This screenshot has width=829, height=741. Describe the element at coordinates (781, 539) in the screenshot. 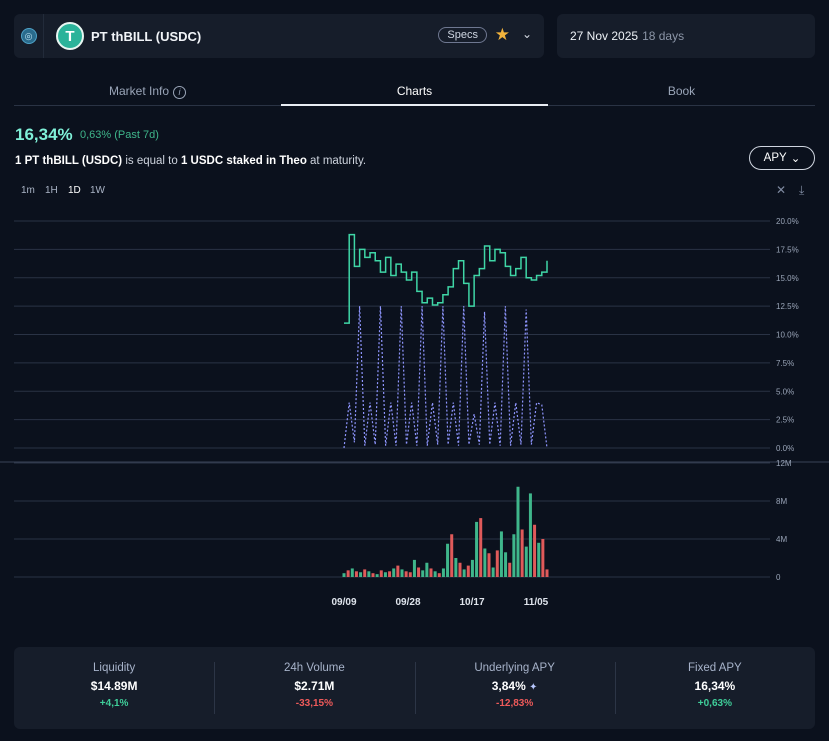

I see `volume-tick-label: 4M` at that location.